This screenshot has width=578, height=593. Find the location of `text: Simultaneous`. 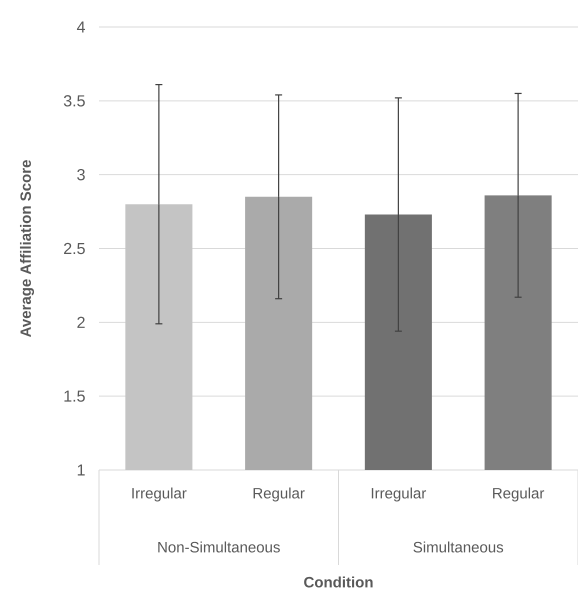

text: Simultaneous is located at coordinates (458, 546).